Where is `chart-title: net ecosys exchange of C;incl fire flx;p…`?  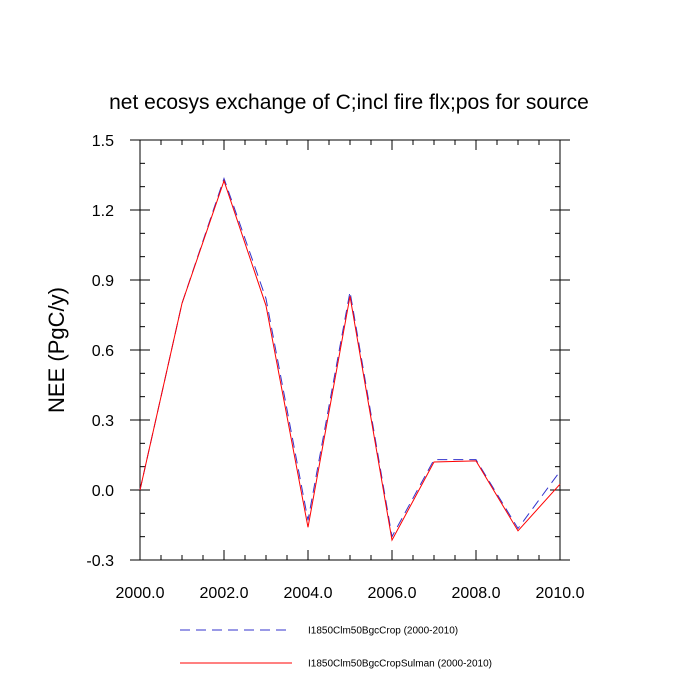 chart-title: net ecosys exchange of C;incl fire flx;p… is located at coordinates (349, 102).